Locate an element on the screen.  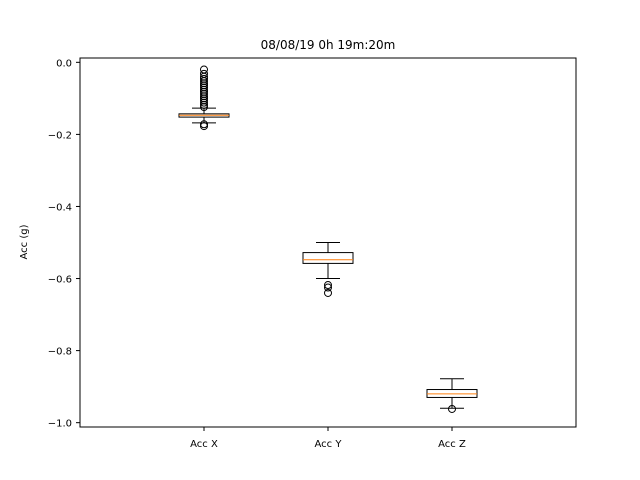
y-tick-label: −0.4 is located at coordinates (60, 207).